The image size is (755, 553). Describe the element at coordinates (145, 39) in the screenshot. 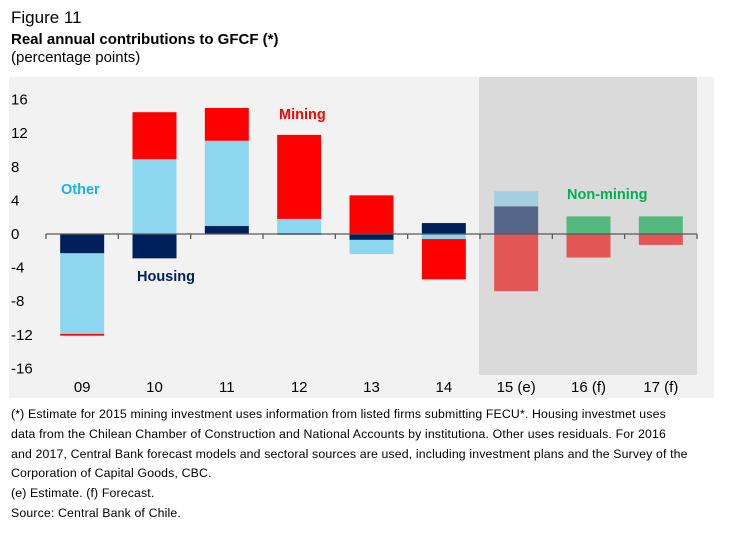

I see `chart-title: Real annual contributions to GFCF (*)` at that location.